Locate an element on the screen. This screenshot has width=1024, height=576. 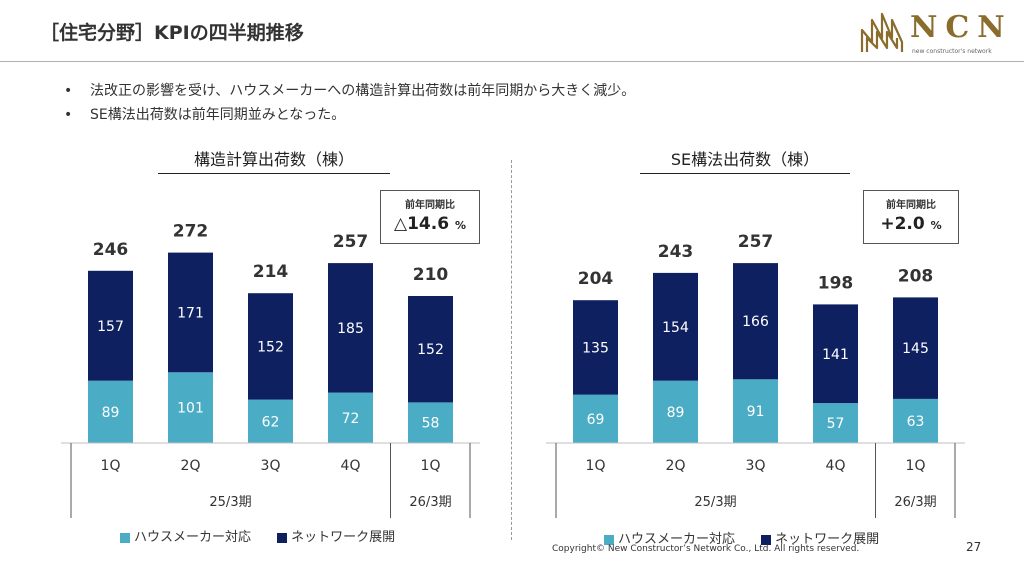
total-label: 272 is located at coordinates (191, 232).